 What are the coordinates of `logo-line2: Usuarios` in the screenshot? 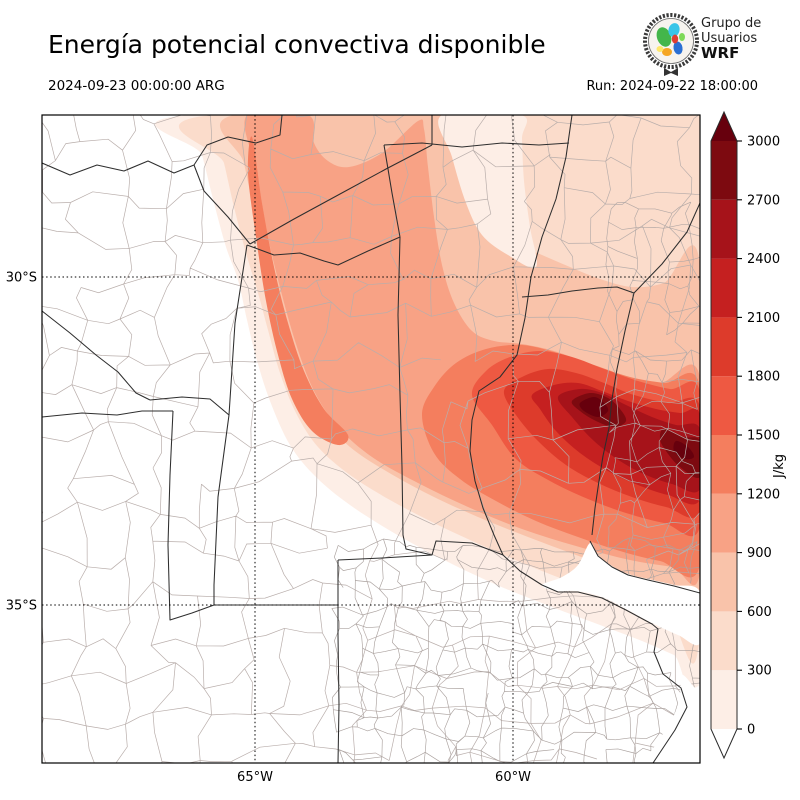 It's located at (729, 38).